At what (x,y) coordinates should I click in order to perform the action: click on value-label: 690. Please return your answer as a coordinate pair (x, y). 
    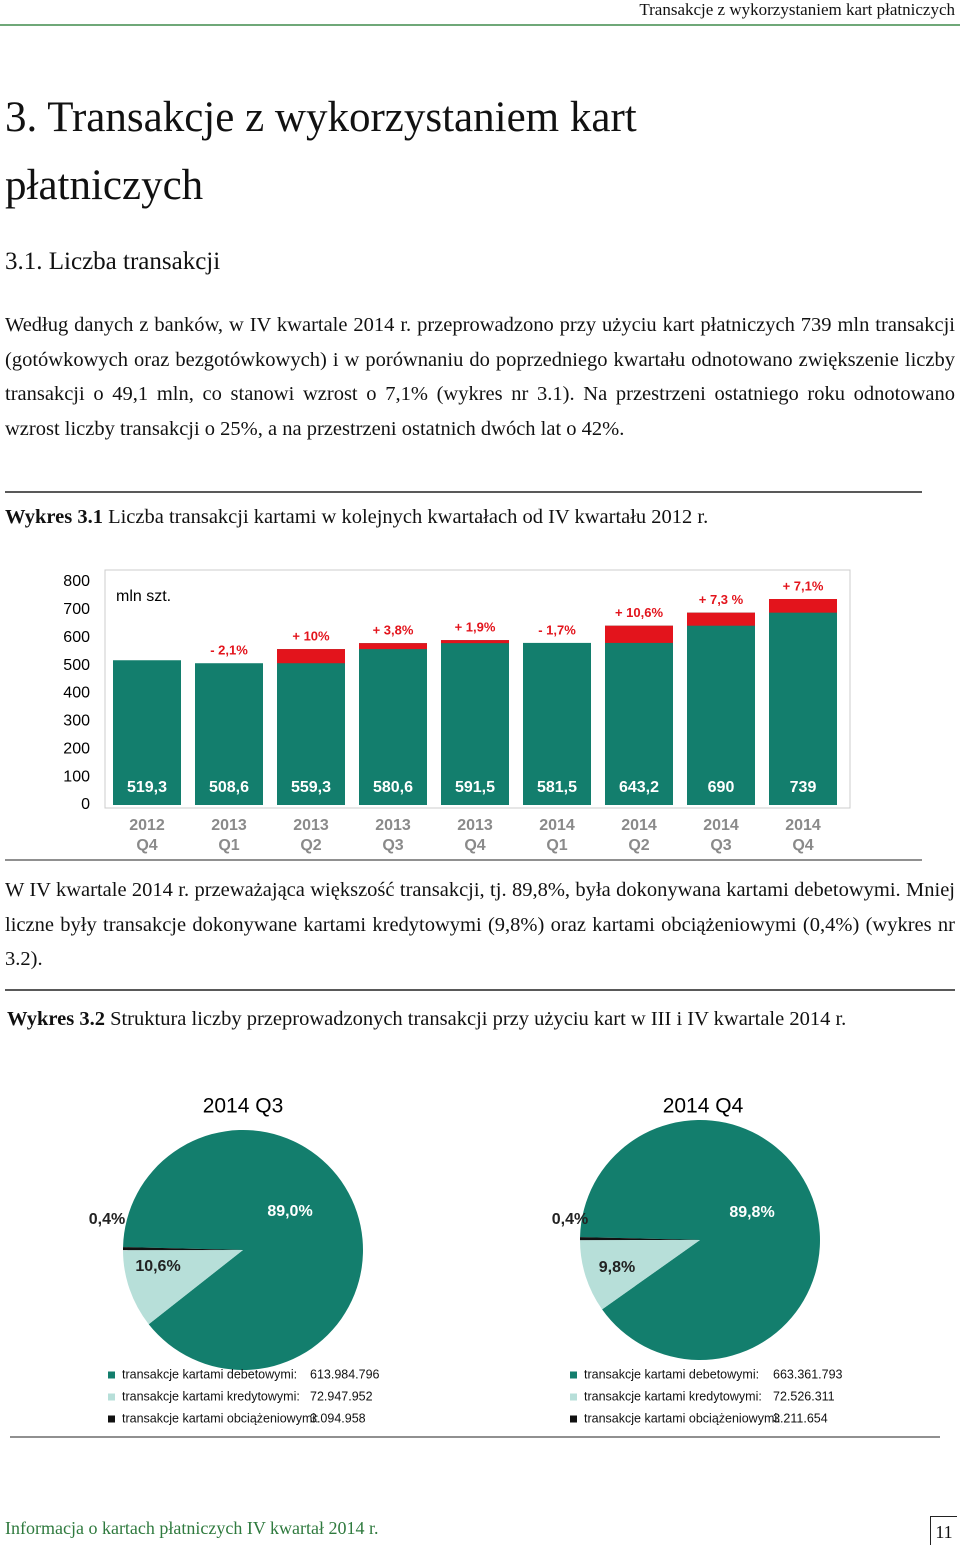
    Looking at the image, I should click on (721, 787).